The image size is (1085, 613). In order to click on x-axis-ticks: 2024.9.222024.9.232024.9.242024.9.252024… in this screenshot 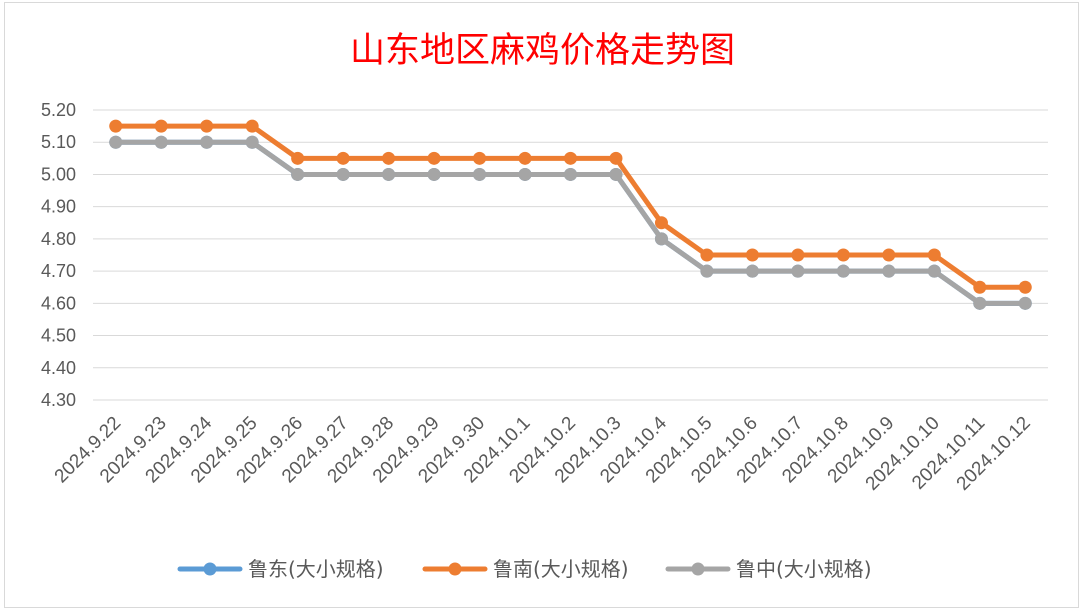, I will do `click(543, 453)`.